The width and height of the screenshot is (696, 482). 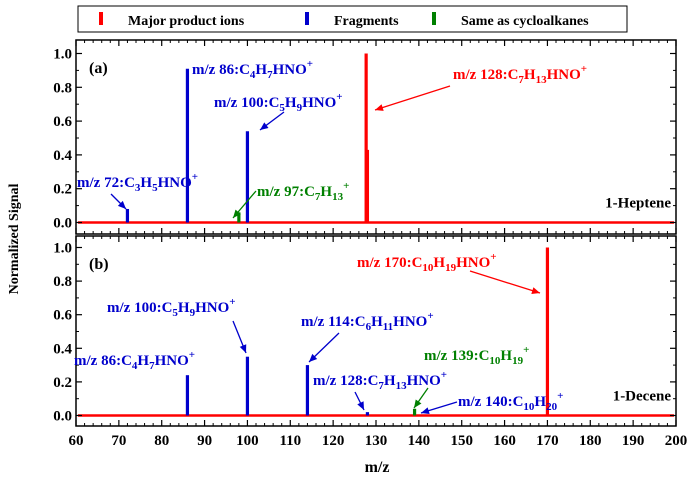 I want to click on compound-name: 1-Heptene, so click(x=638, y=204).